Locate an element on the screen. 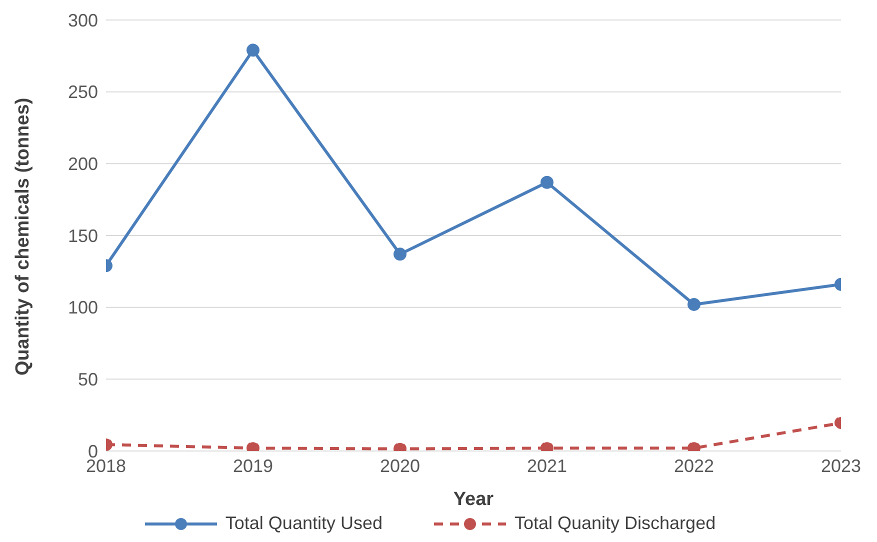  x-tick-label: 2023 is located at coordinates (841, 466).